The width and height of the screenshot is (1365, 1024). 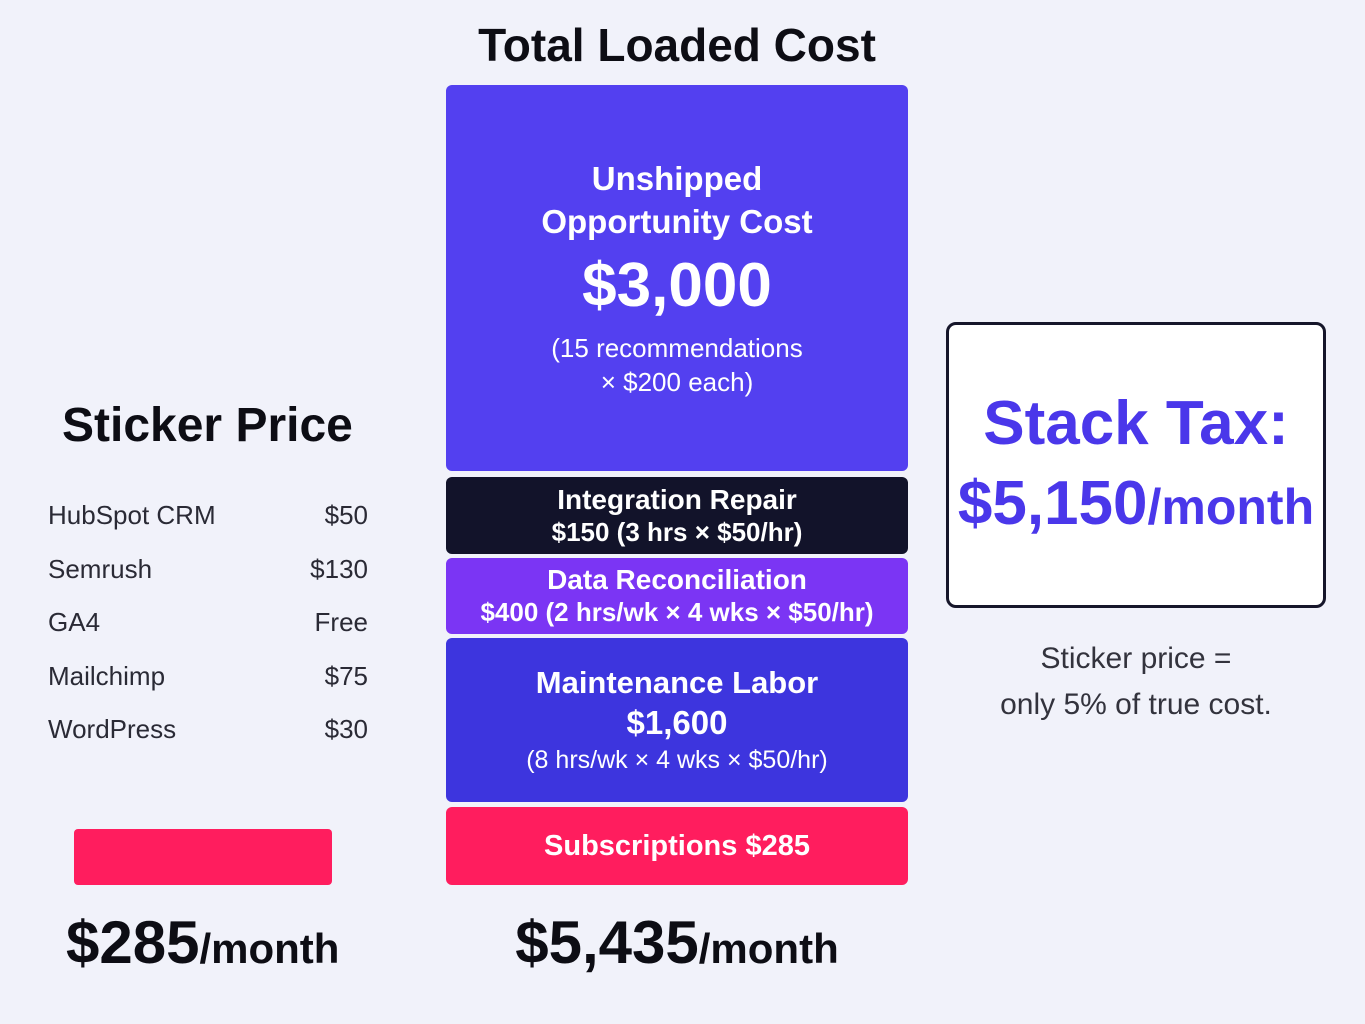 What do you see at coordinates (607, 942) in the screenshot?
I see `total-loaded-amount: $5,435` at bounding box center [607, 942].